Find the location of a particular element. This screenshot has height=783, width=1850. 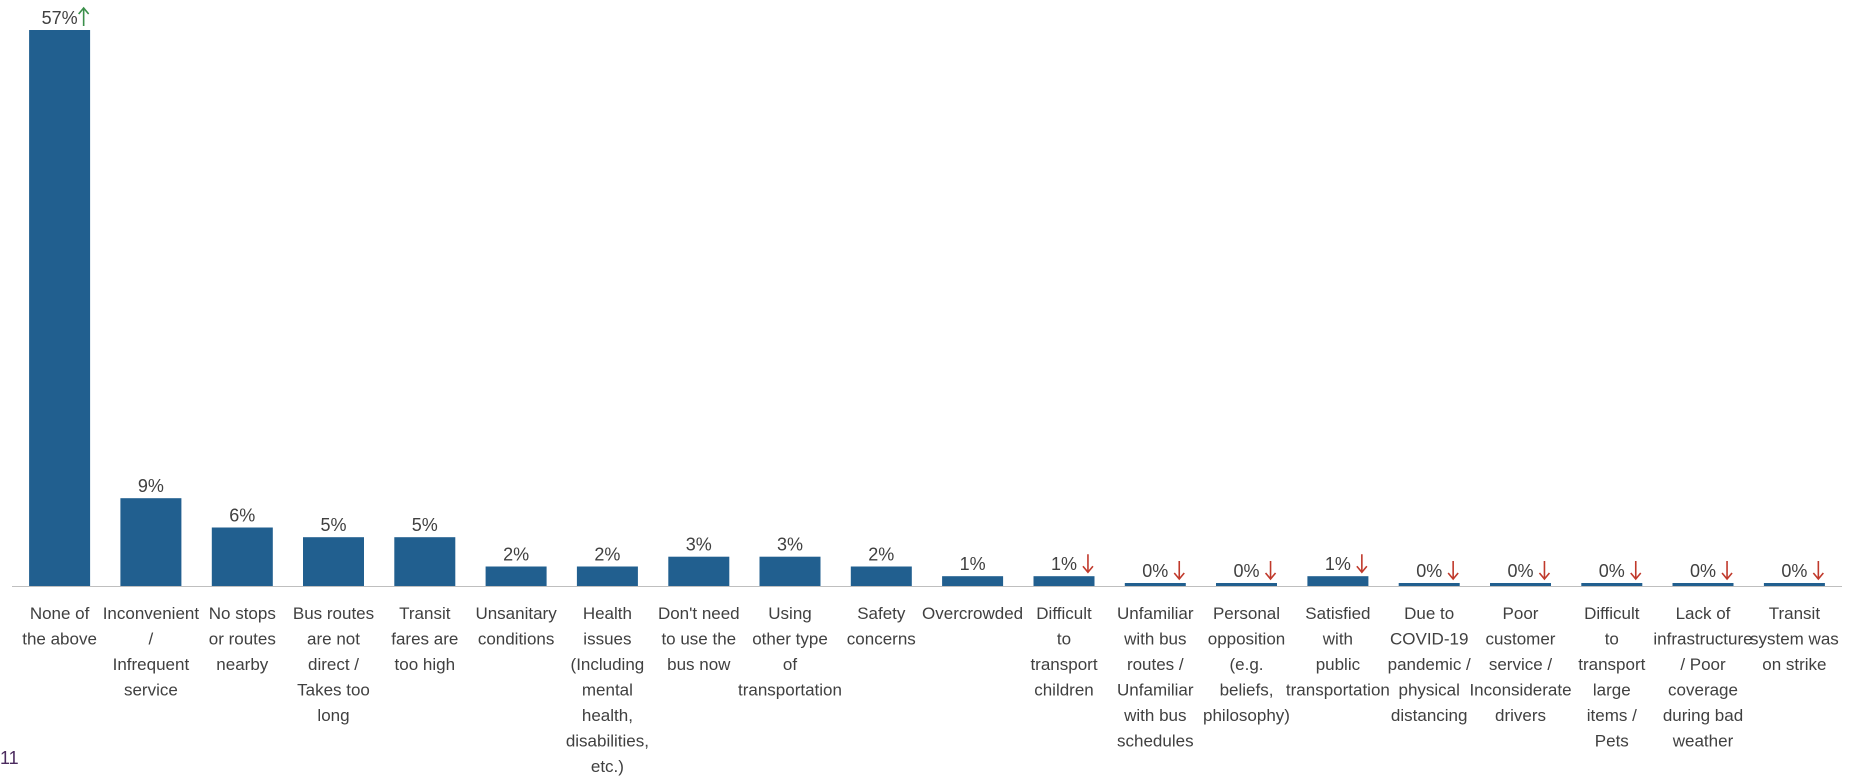

category-label-line: service / is located at coordinates (1521, 664).